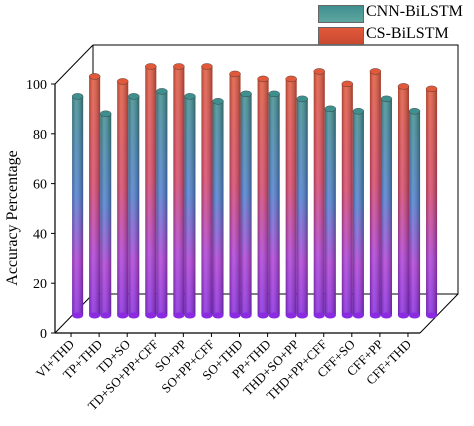 Image resolution: width=474 pixels, height=426 pixels. What do you see at coordinates (439, 313) in the screenshot?
I see `floor-right-edge` at bounding box center [439, 313].